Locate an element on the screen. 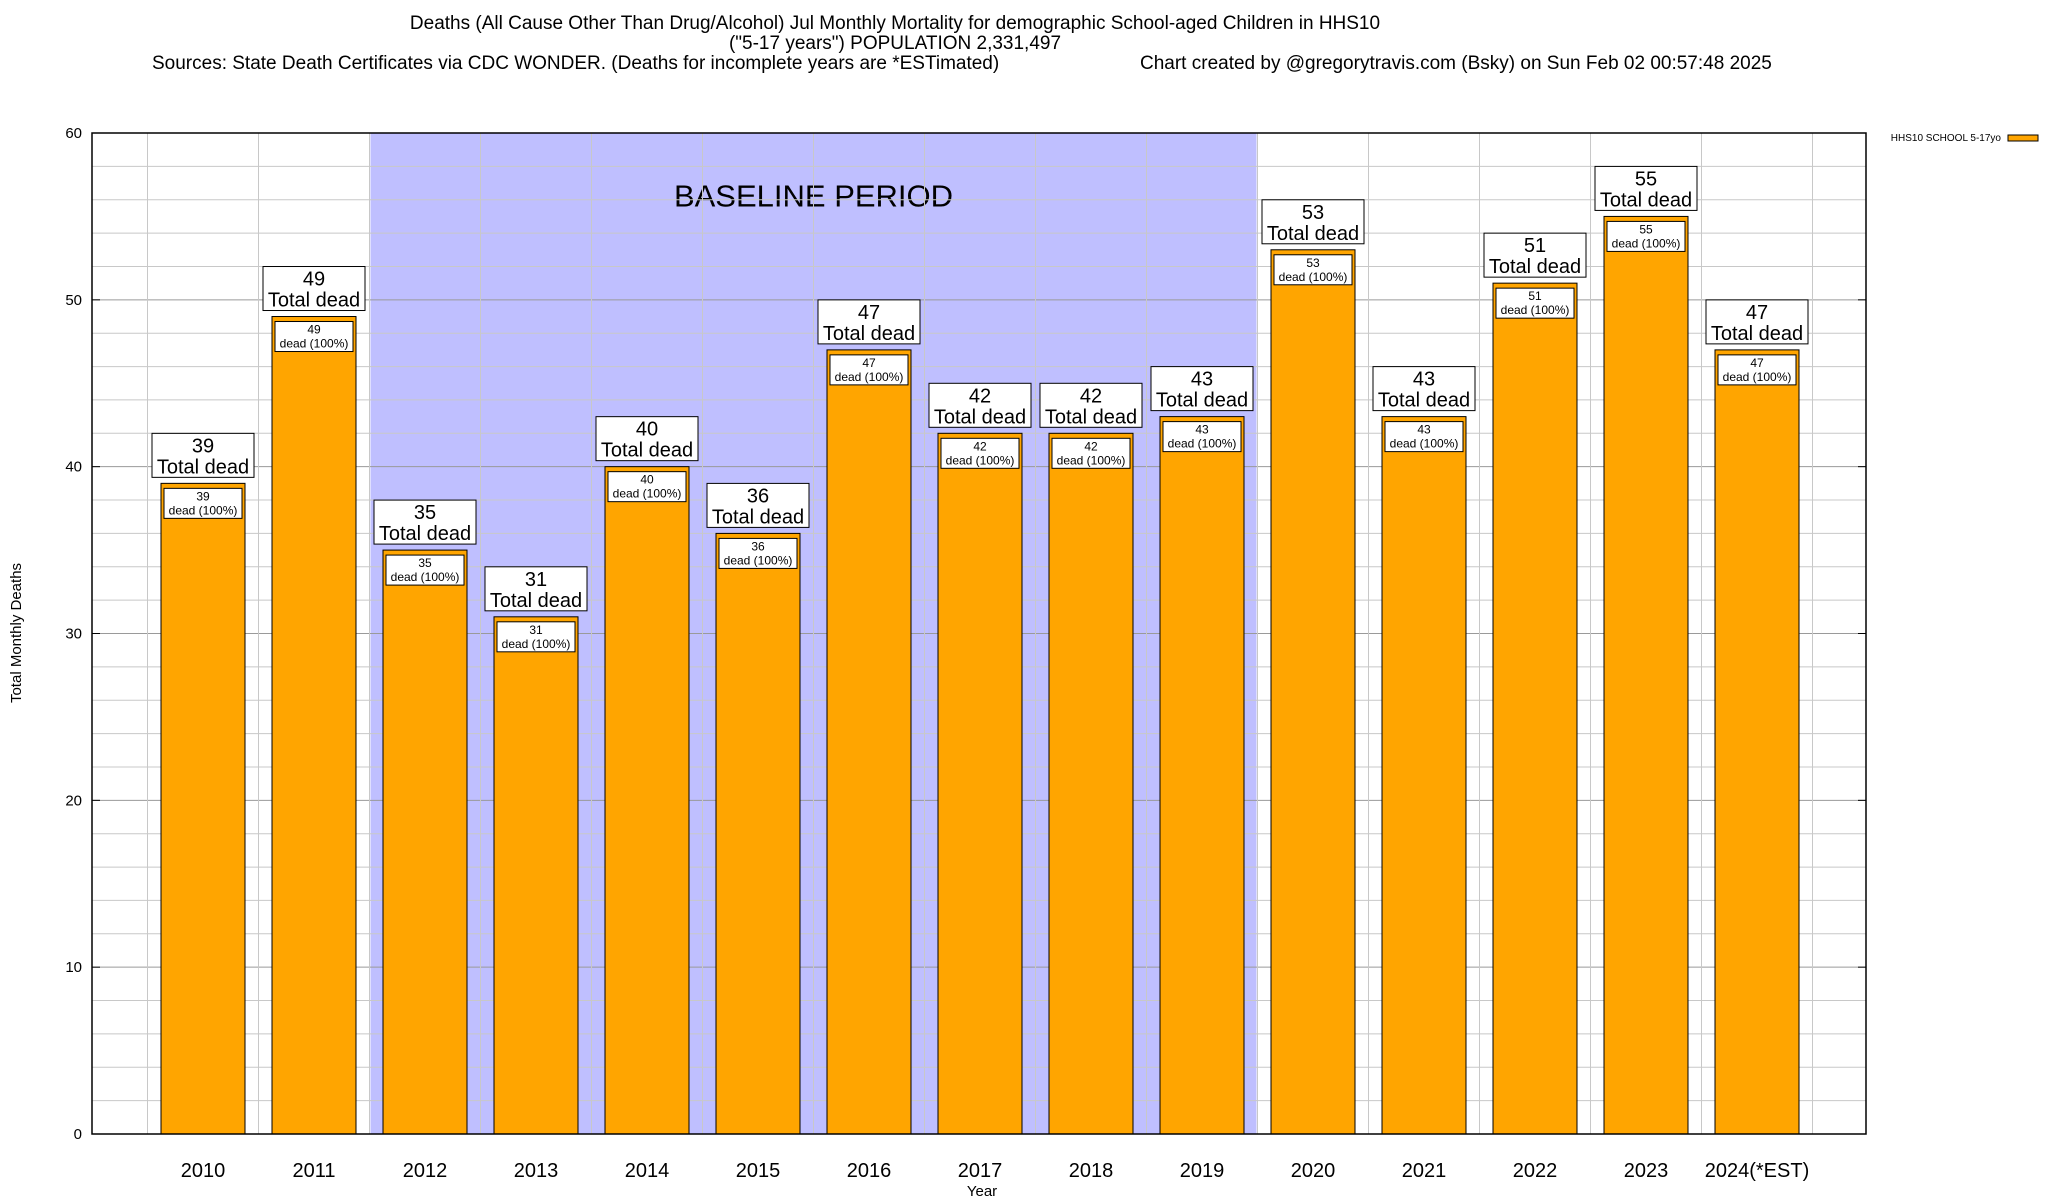 Image resolution: width=2048 pixels, height=1200 pixels. bar-inner-value: 39 is located at coordinates (203, 496).